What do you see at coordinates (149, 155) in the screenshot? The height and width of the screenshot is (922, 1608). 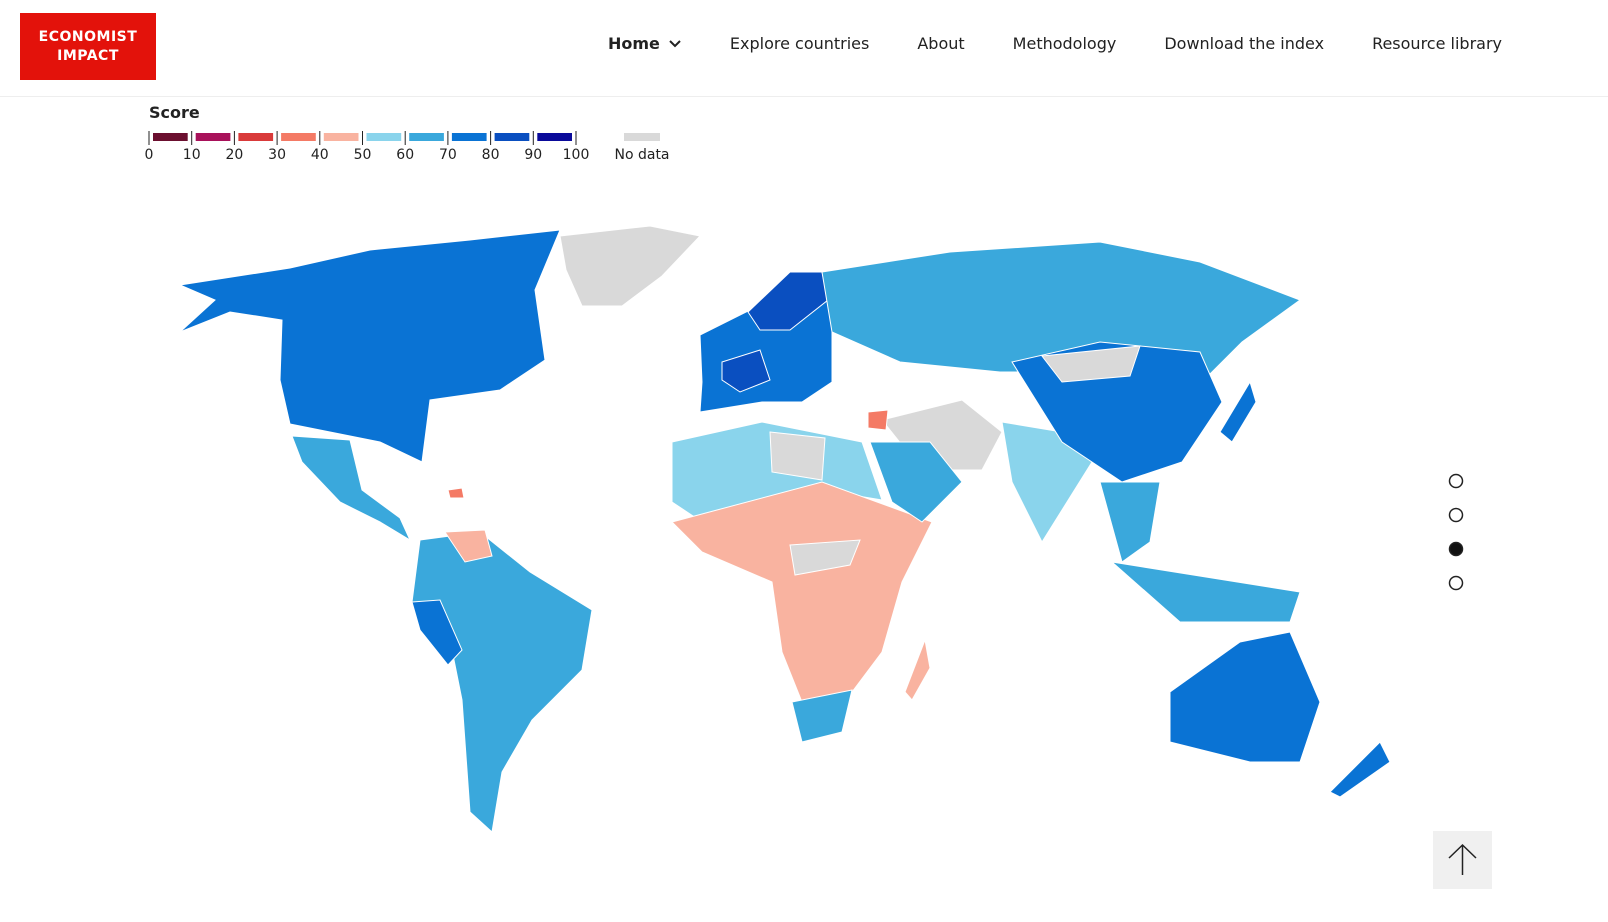 I see `legend-tick-label: 0` at bounding box center [149, 155].